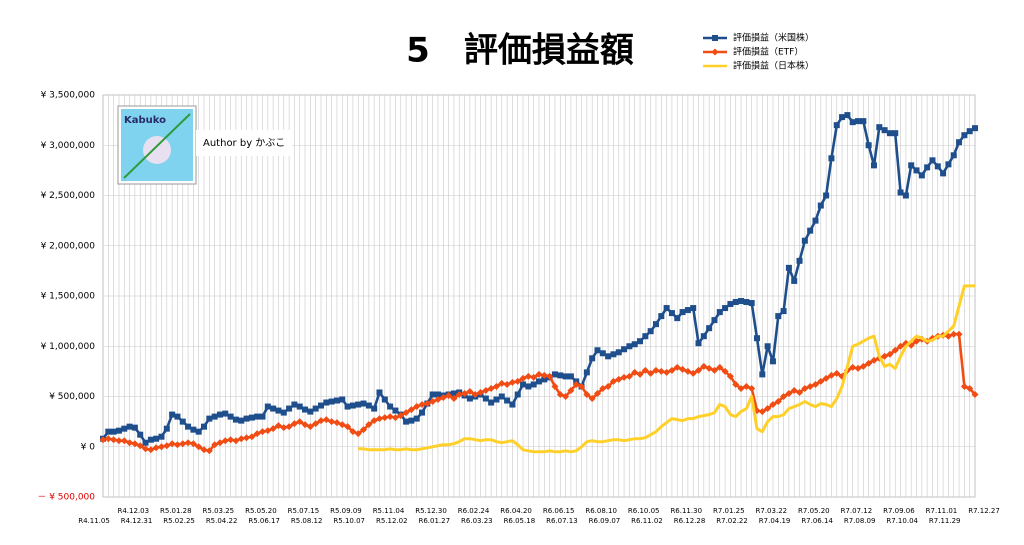 The width and height of the screenshot is (1024, 545). What do you see at coordinates (772, 511) in the screenshot?
I see `x-tick-label: R7.03.22` at bounding box center [772, 511].